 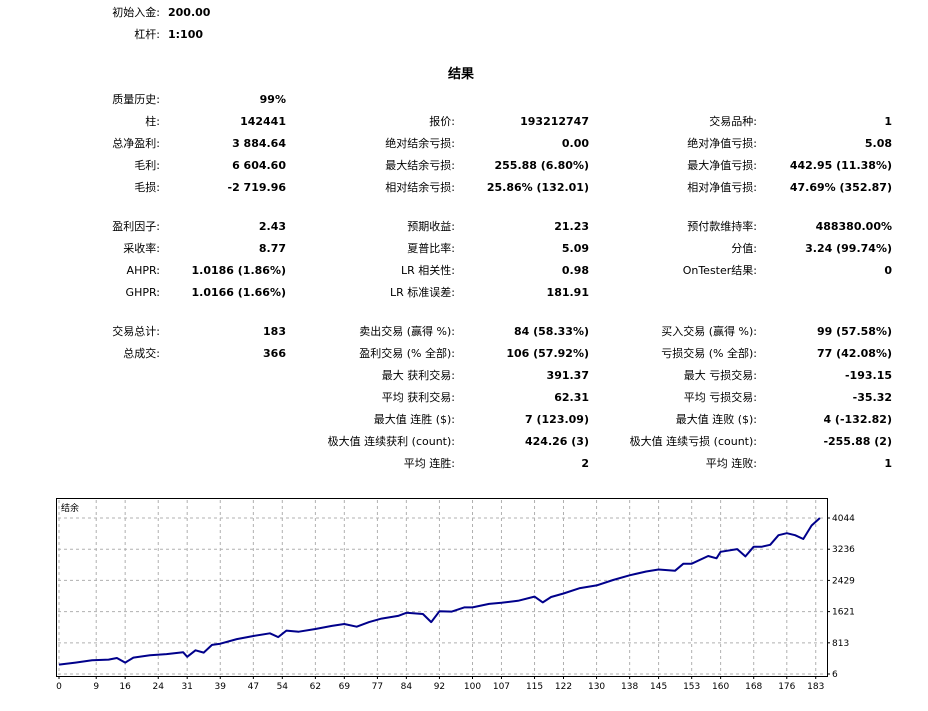 What do you see at coordinates (189, 12) in the screenshot?
I see `initial-deposit-value: 200.00` at bounding box center [189, 12].